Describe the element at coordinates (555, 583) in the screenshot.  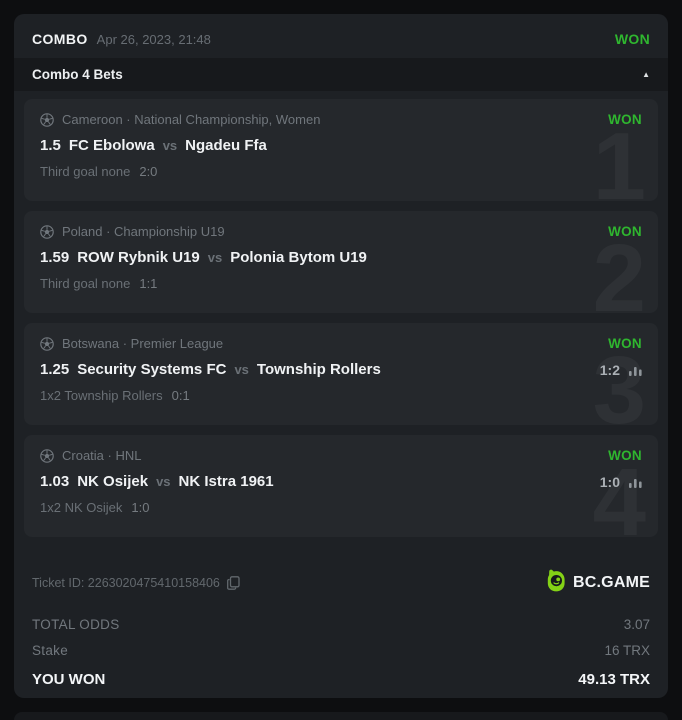
I see `bcgame-logo-icon` at that location.